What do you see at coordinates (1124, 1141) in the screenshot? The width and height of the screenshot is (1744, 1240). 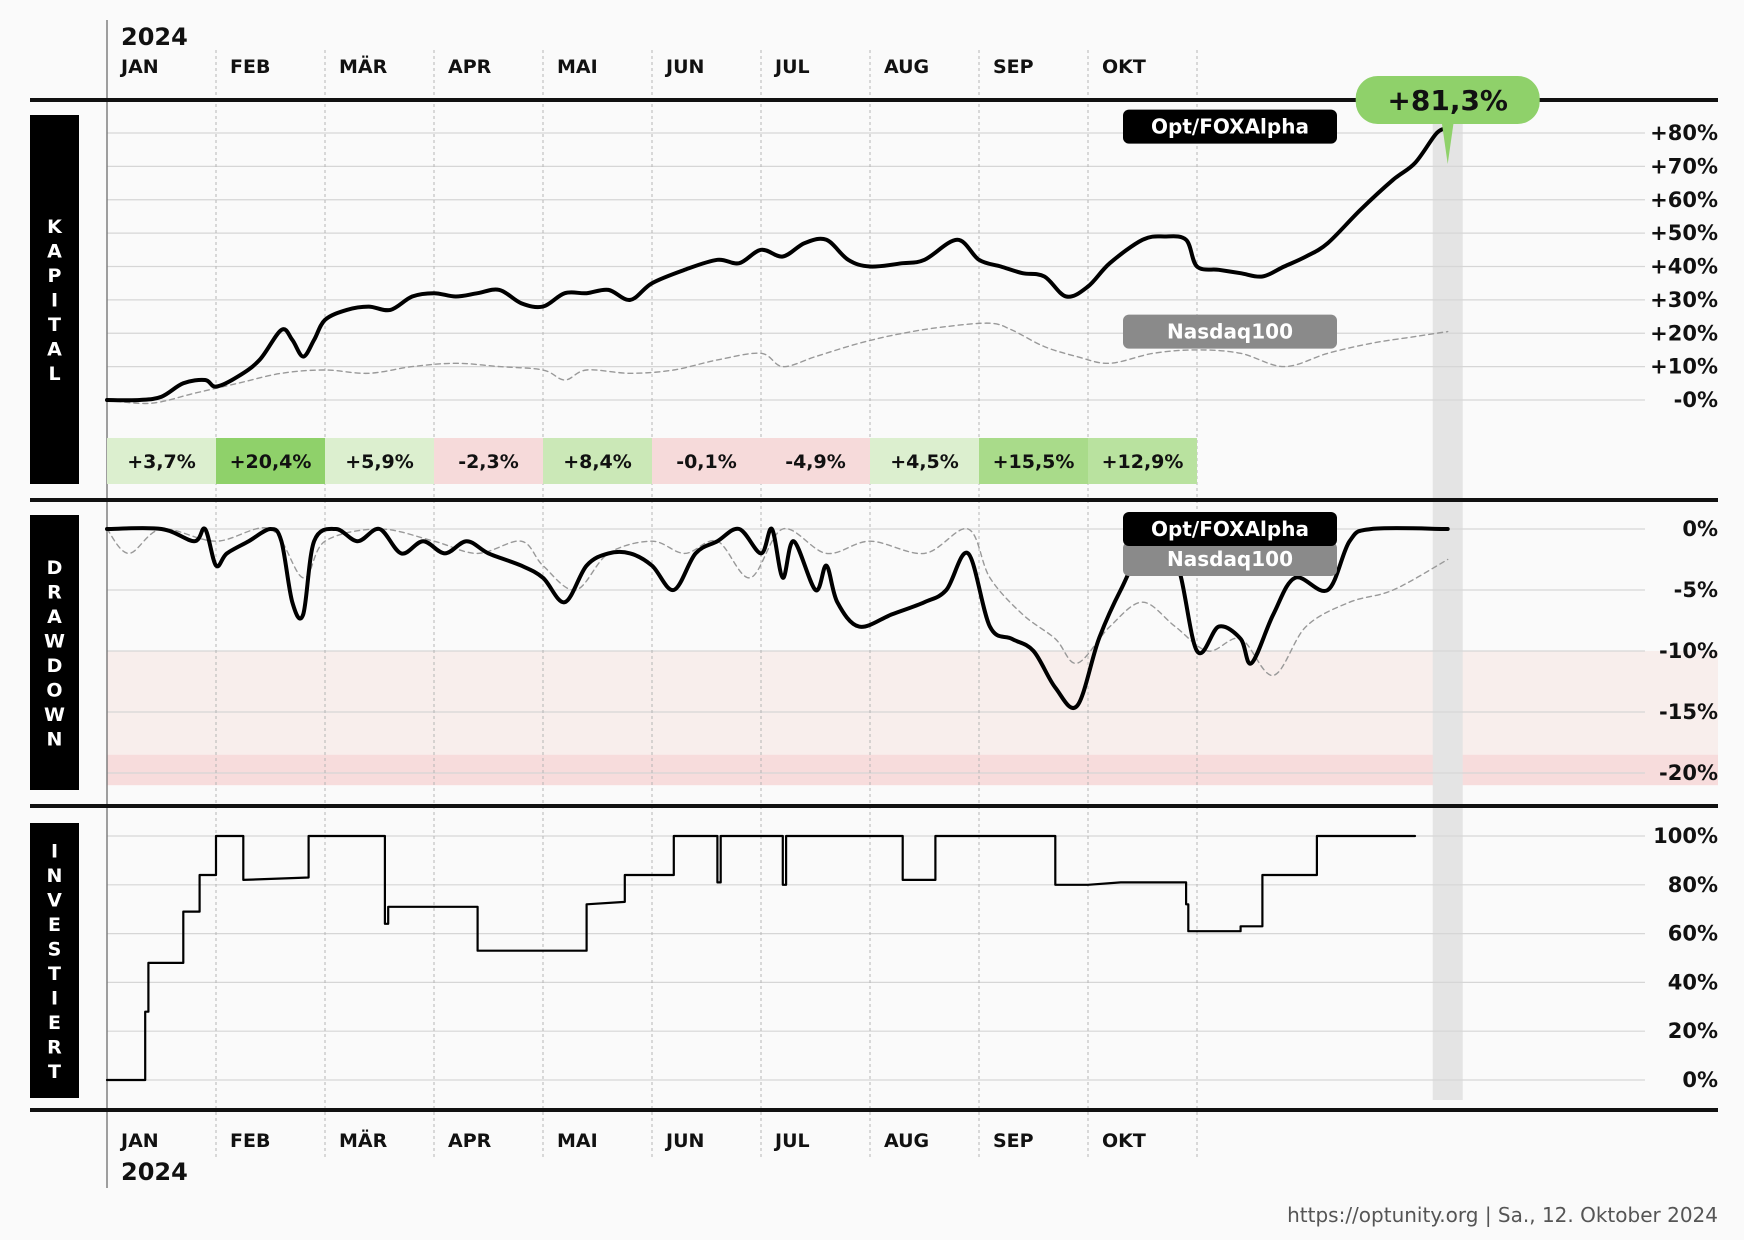 I see `month-label-bottom: OKT` at bounding box center [1124, 1141].